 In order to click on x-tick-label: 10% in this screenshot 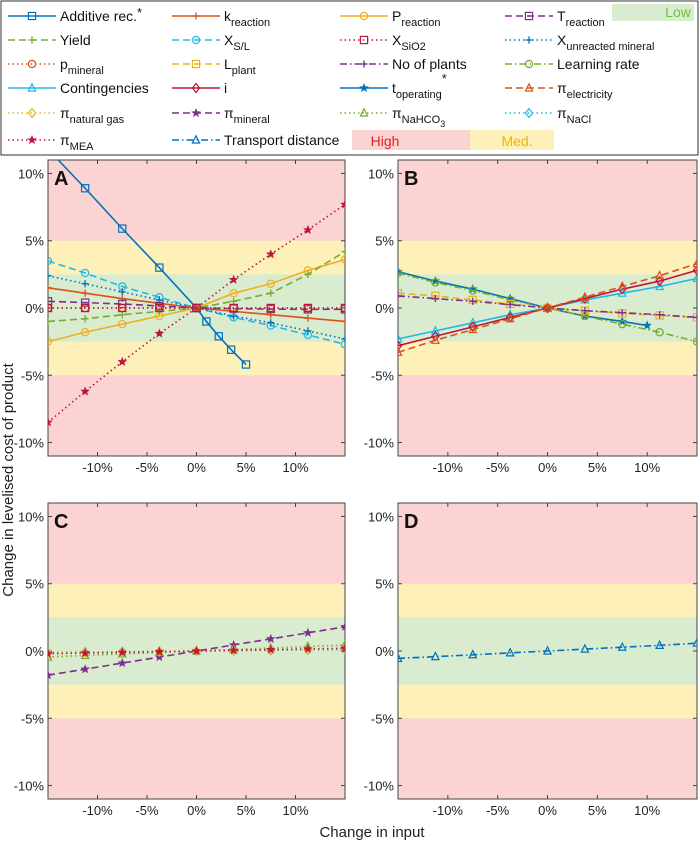, I will do `click(295, 810)`.